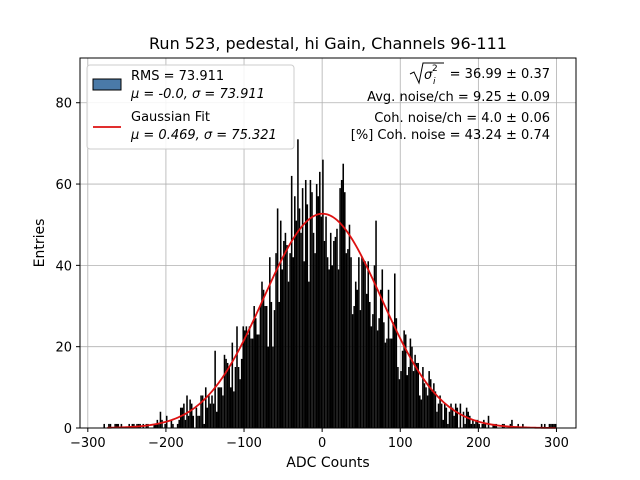 The width and height of the screenshot is (640, 480). I want to click on annotation-sigma: = 36.99 ± 0.37, so click(500, 74).